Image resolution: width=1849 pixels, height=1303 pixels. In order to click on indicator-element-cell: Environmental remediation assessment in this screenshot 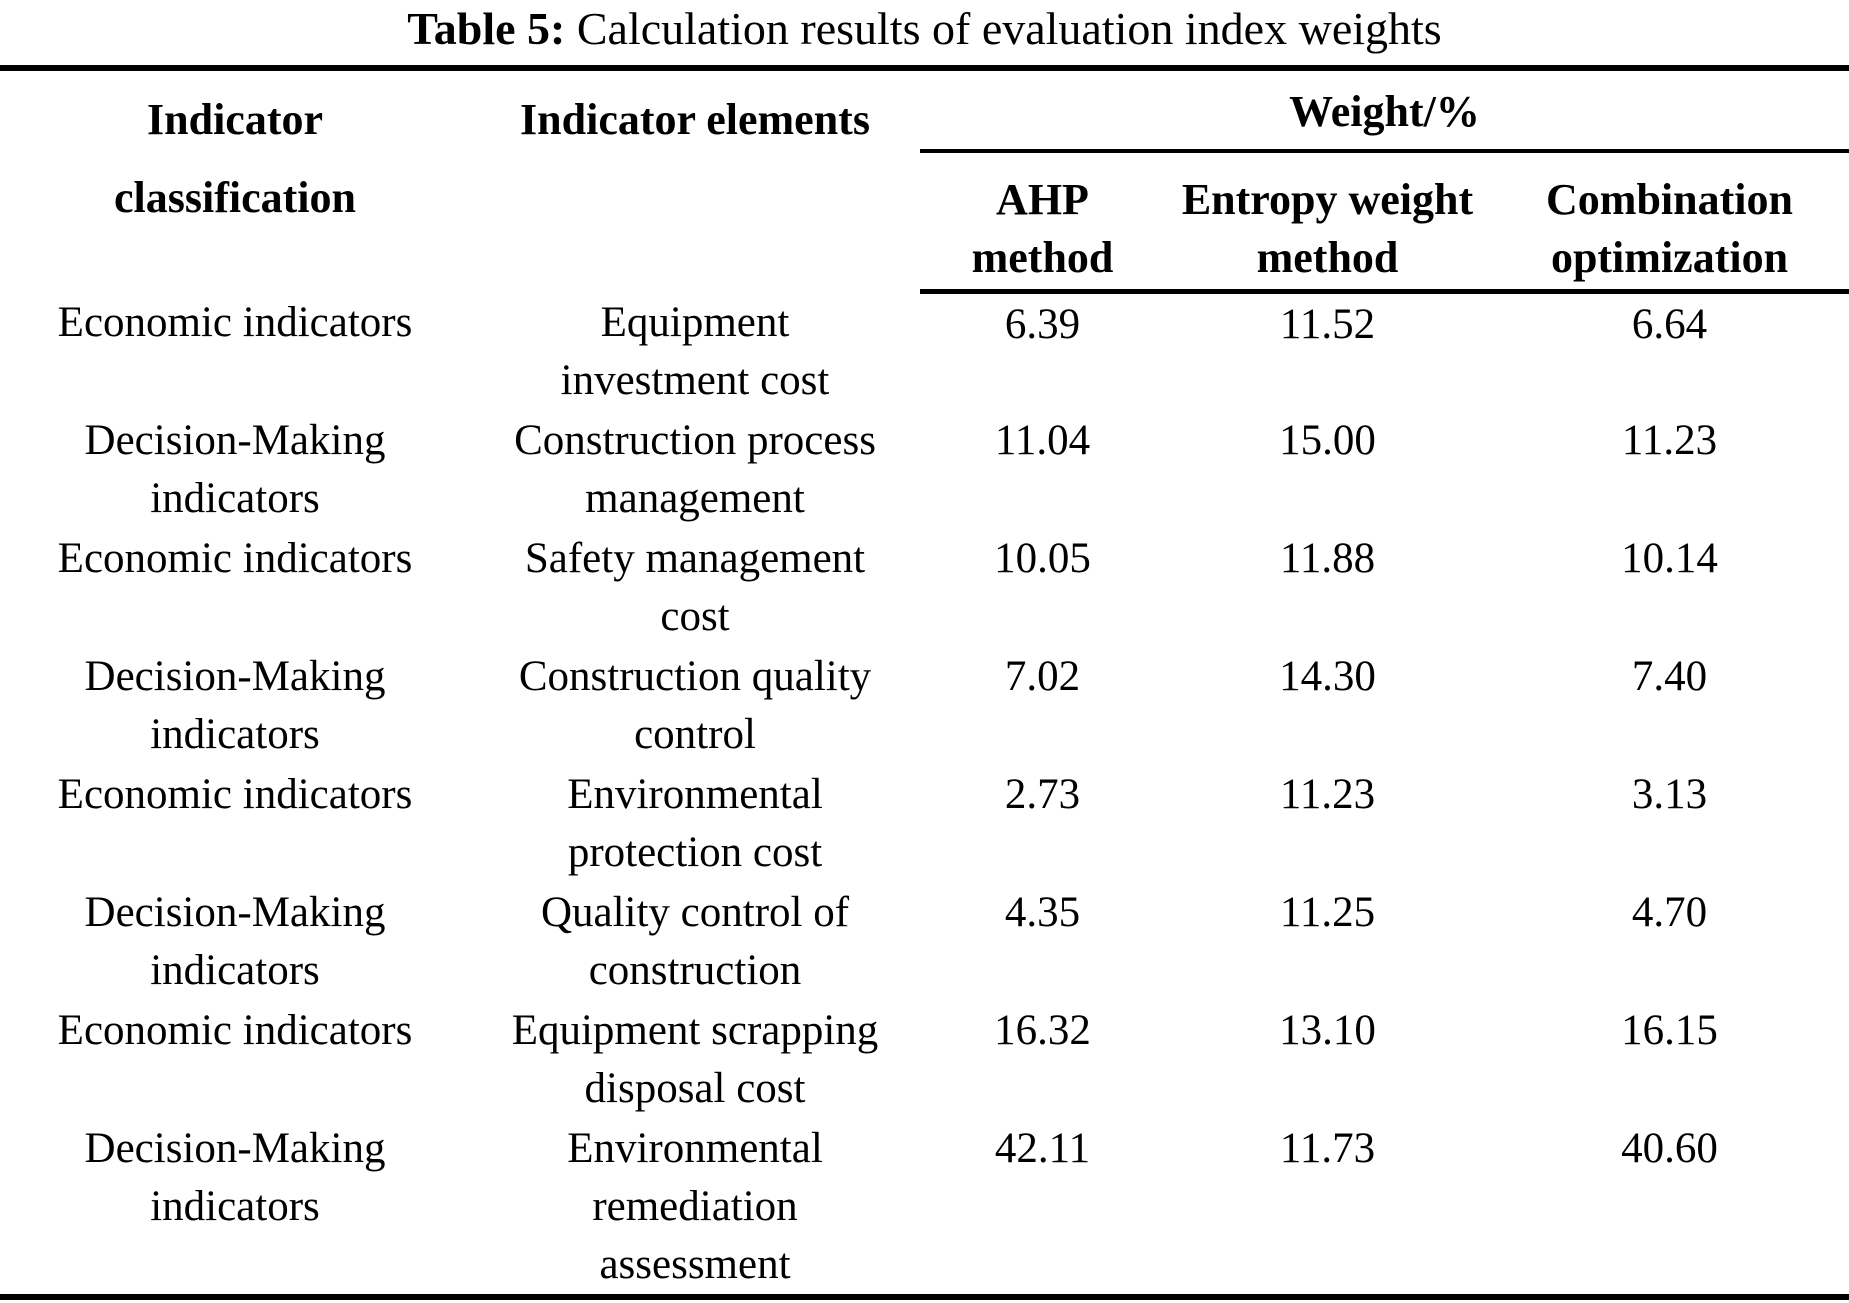, I will do `click(695, 1206)`.